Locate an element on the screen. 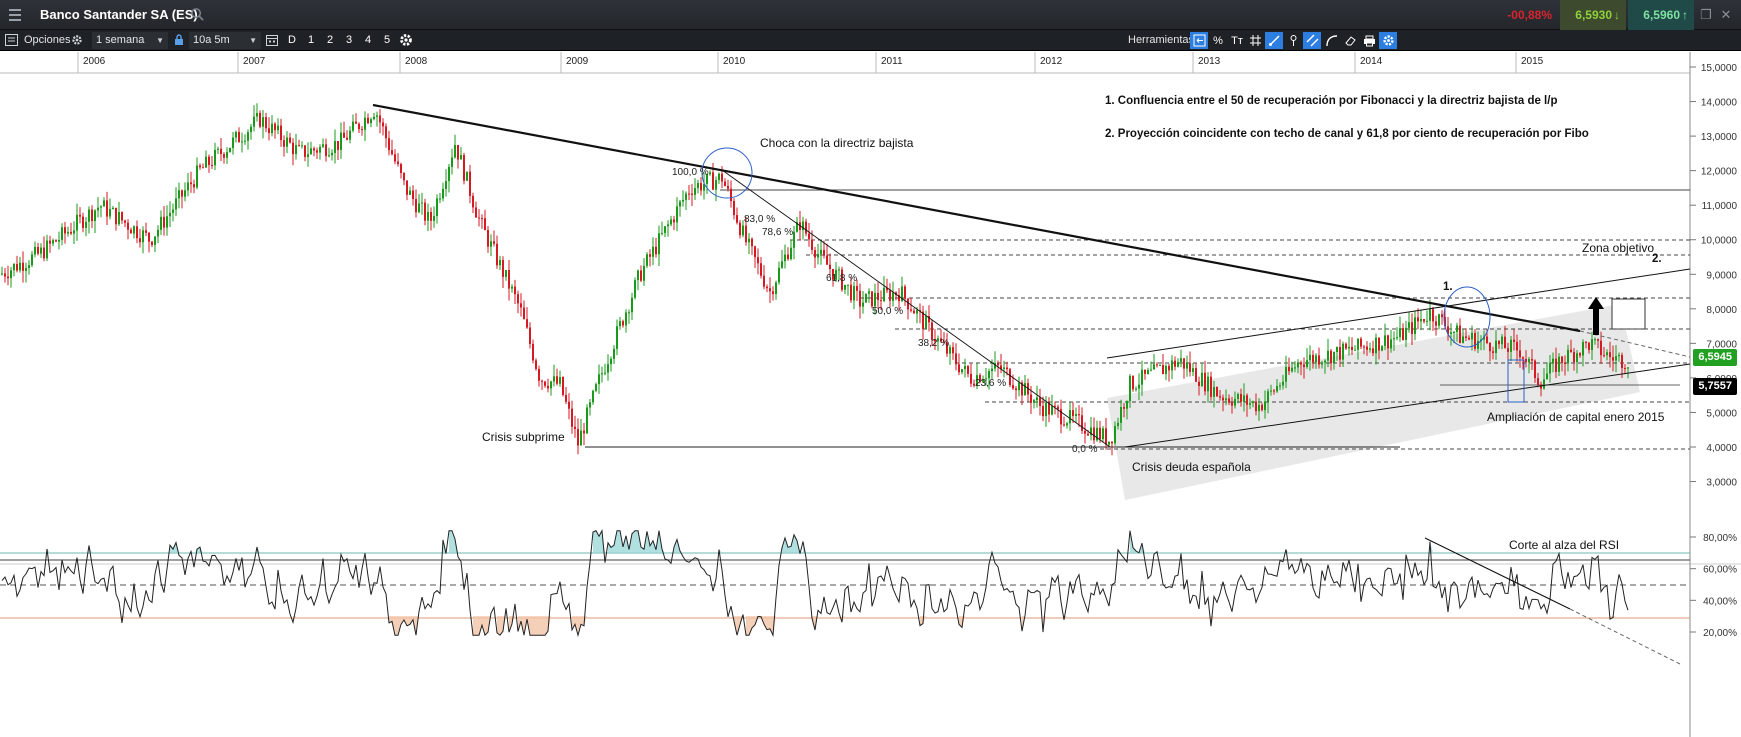 The image size is (1741, 737). period-button-5: 5 is located at coordinates (387, 40).